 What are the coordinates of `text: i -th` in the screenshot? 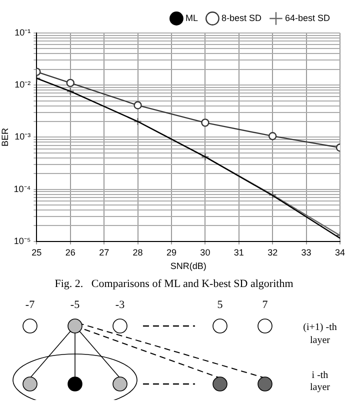 It's located at (320, 375).